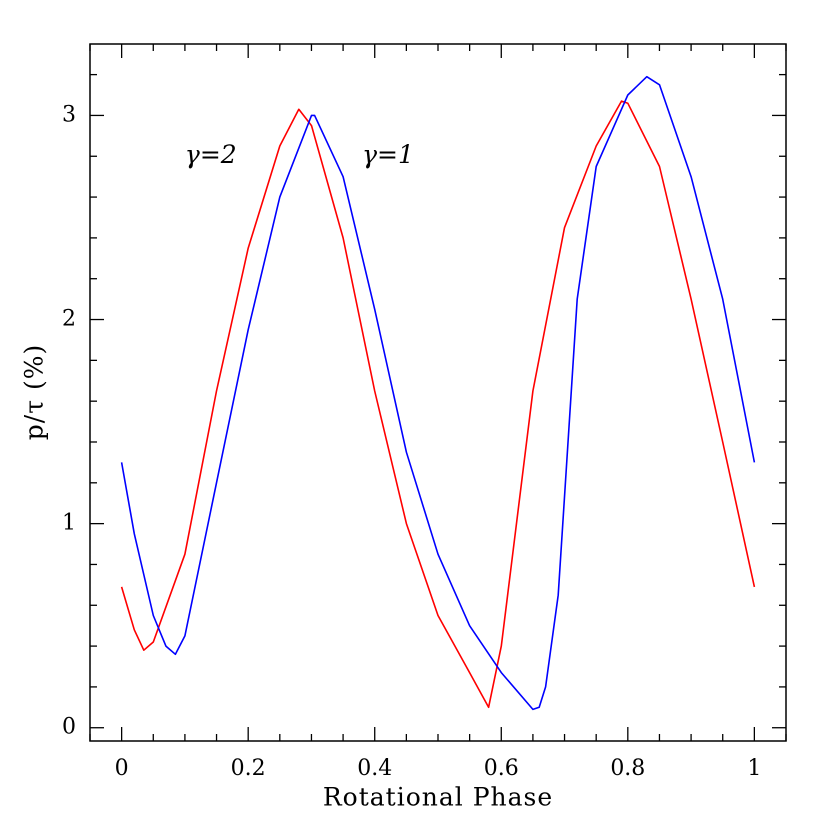 The image size is (830, 834). Describe the element at coordinates (211, 154) in the screenshot. I see `annotation: γ=2` at that location.